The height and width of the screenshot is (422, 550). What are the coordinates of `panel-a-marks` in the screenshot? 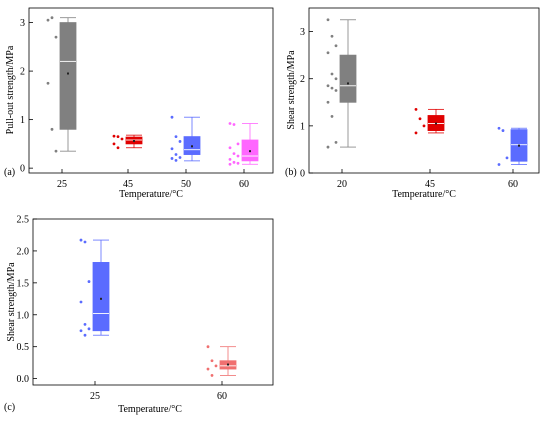 It's located at (152, 91).